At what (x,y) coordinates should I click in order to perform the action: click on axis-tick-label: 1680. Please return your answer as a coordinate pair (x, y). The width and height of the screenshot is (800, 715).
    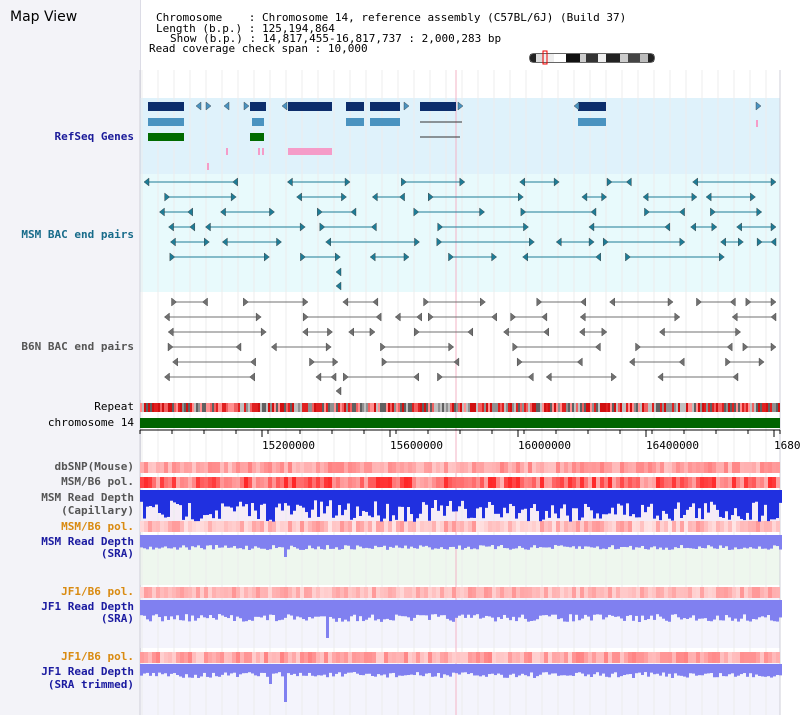
    Looking at the image, I should click on (787, 445).